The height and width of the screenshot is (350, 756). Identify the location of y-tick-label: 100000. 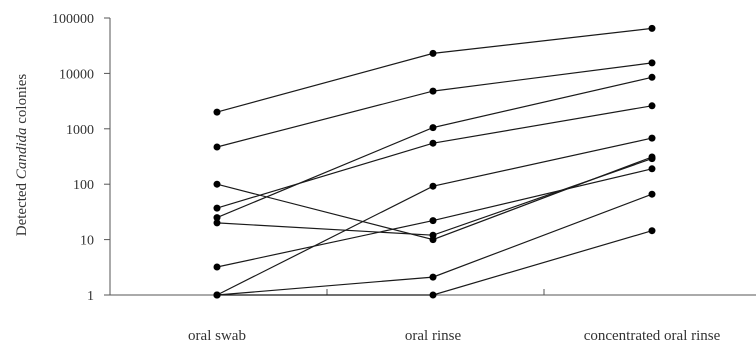
(73, 19).